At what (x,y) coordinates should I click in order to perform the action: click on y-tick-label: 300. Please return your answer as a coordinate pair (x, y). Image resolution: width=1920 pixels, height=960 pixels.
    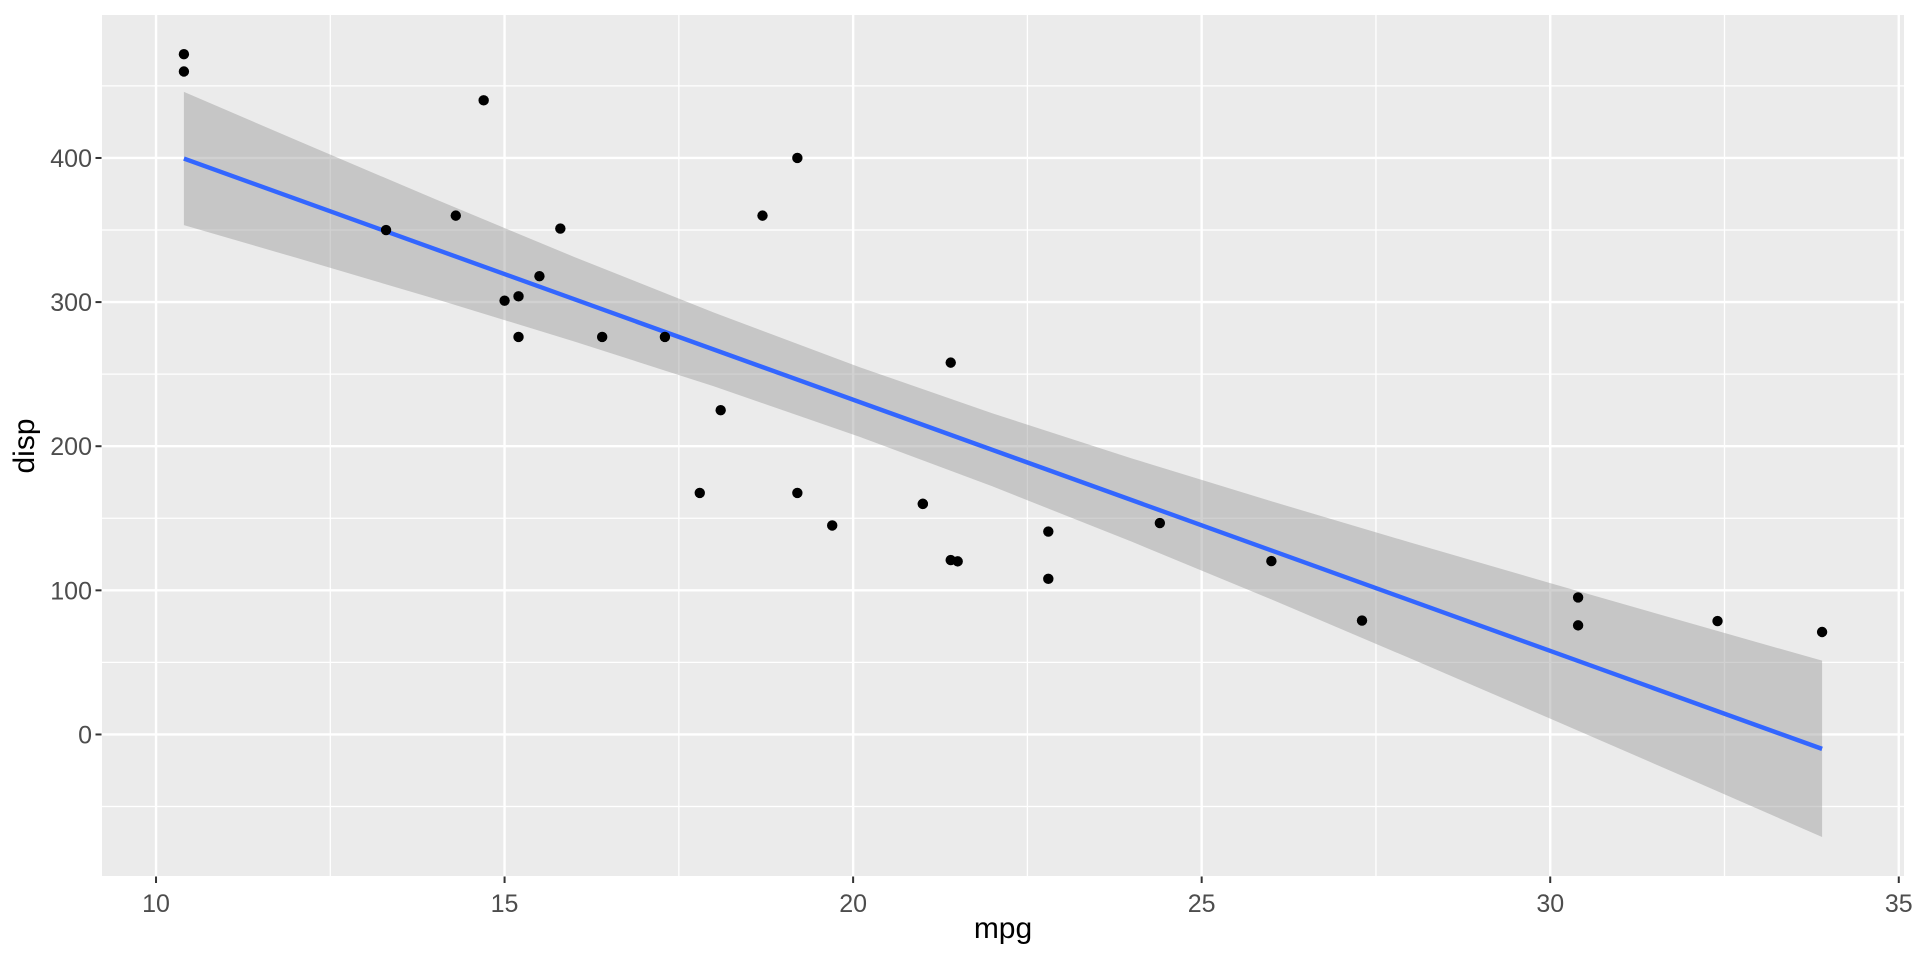
    Looking at the image, I should click on (71, 303).